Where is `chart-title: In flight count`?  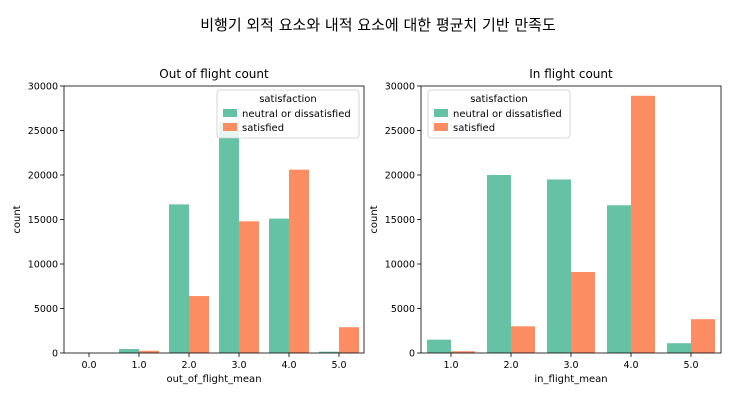
chart-title: In flight count is located at coordinates (571, 74).